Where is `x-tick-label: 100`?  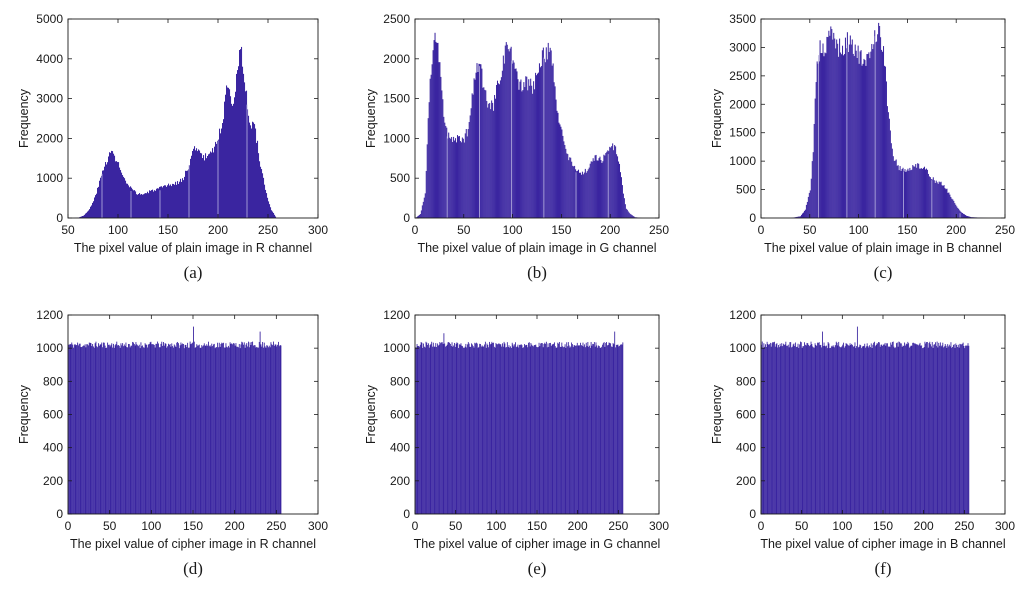
x-tick-label: 100 is located at coordinates (496, 526).